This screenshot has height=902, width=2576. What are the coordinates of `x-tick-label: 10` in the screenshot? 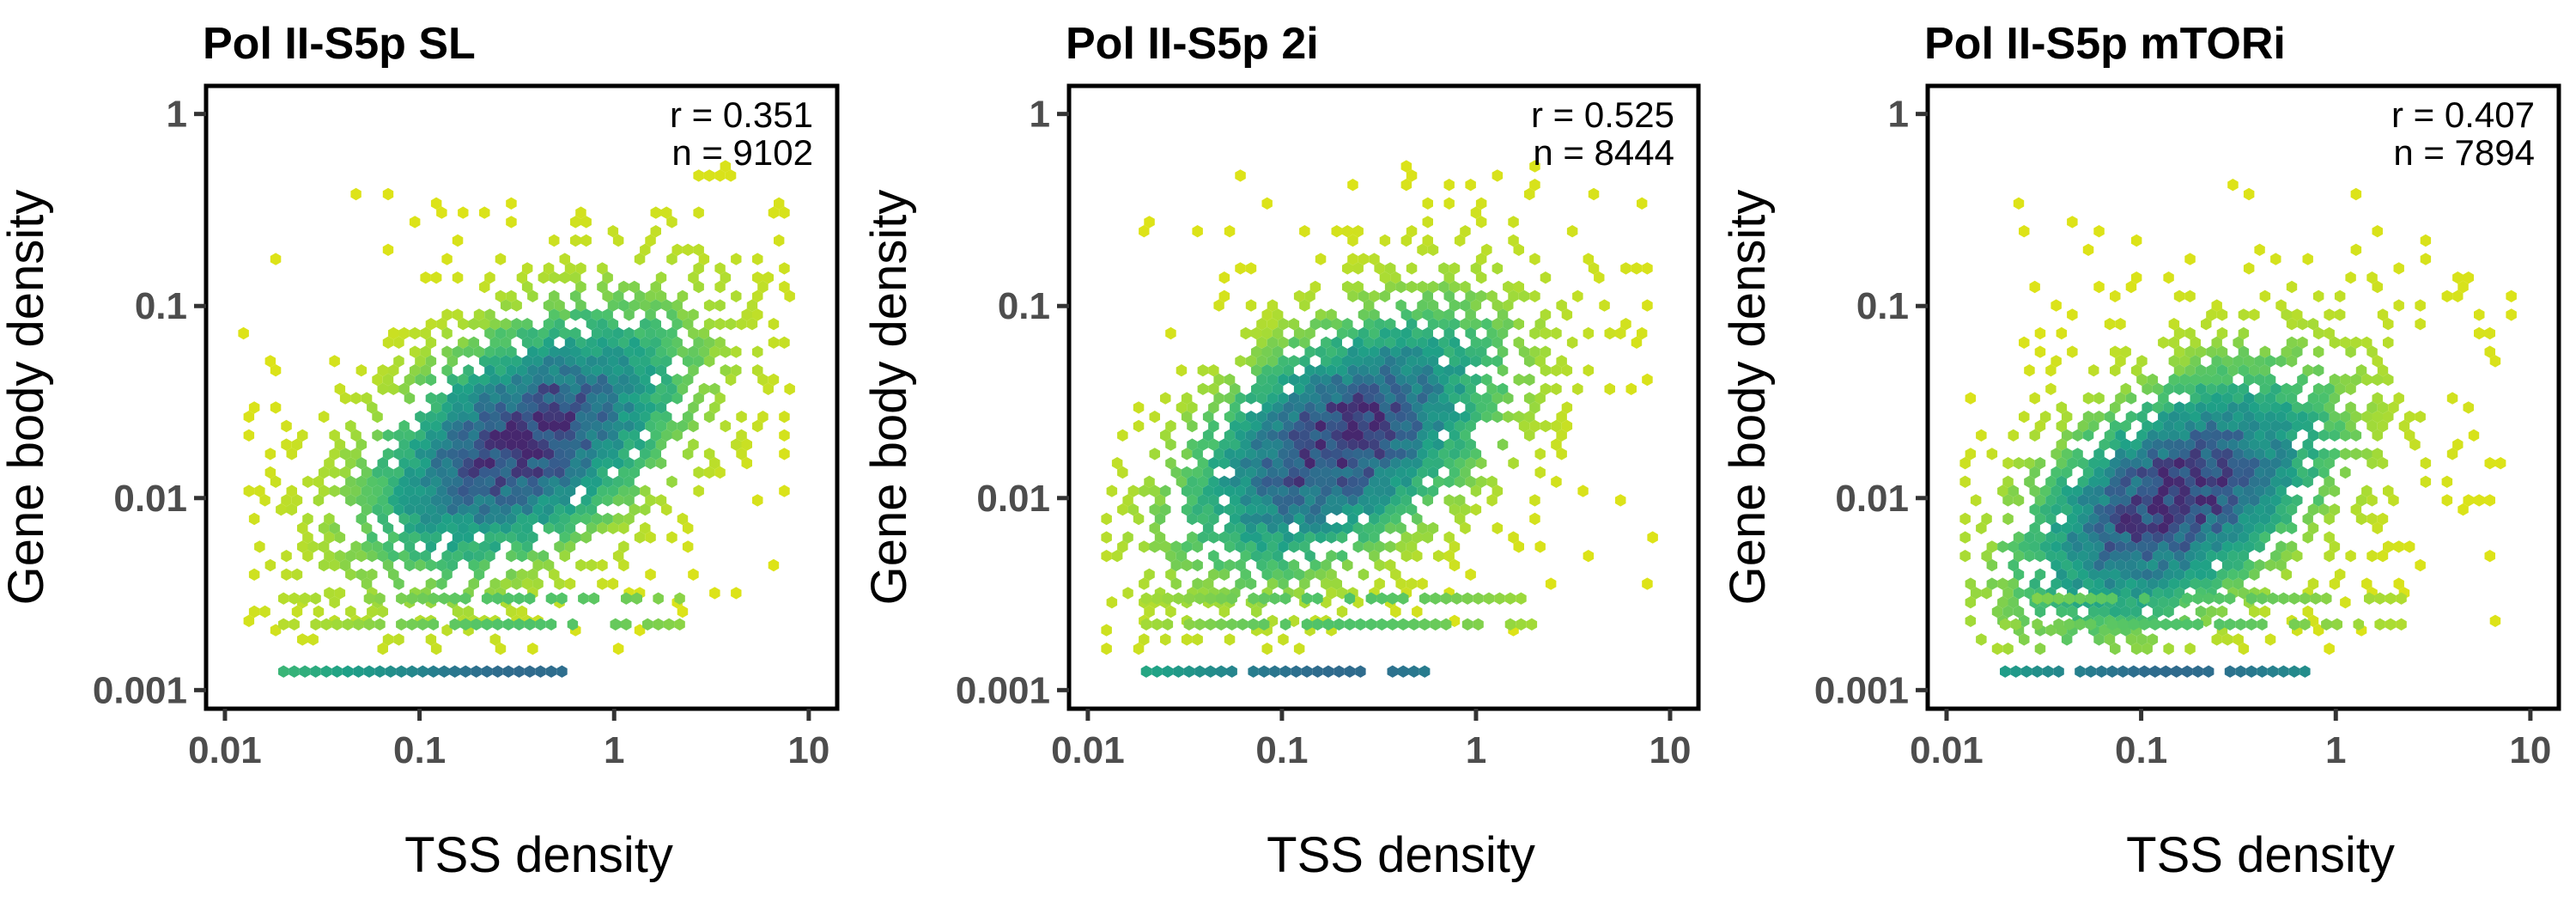 It's located at (2530, 750).